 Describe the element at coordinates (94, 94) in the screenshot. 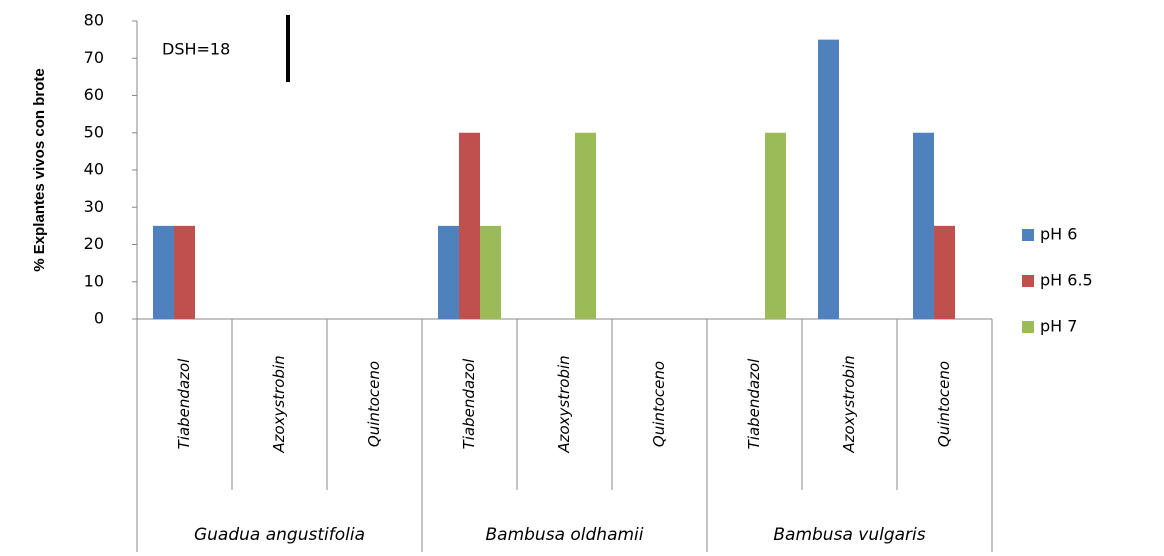

I see `y-tick-label: 60` at that location.